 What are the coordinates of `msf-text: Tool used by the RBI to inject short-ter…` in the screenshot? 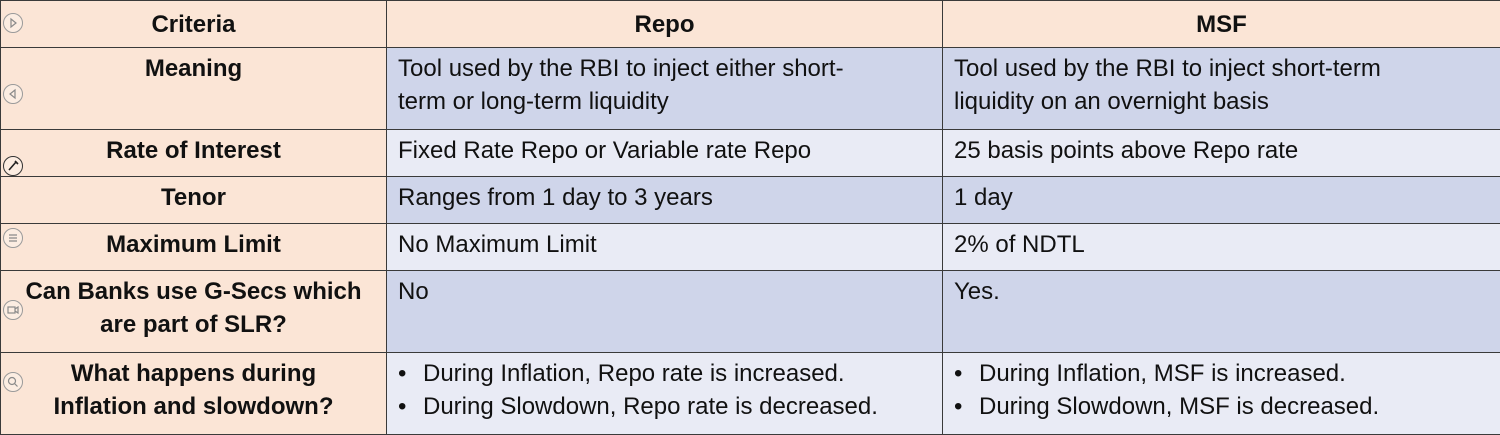 It's located at (1222, 68).